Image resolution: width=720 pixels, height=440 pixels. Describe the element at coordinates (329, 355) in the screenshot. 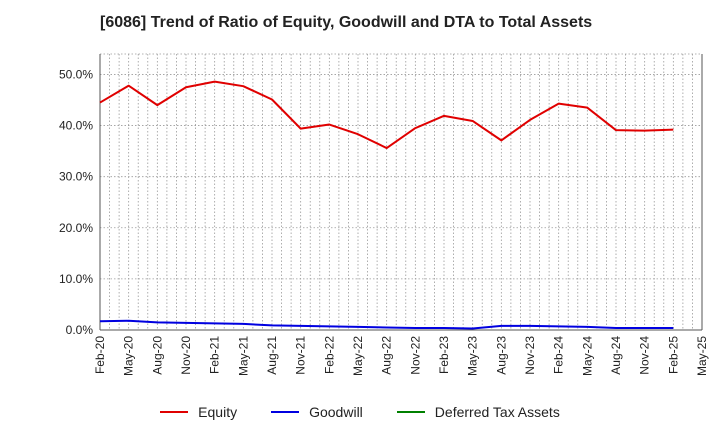

I see `x-tick-label: Feb-22` at that location.